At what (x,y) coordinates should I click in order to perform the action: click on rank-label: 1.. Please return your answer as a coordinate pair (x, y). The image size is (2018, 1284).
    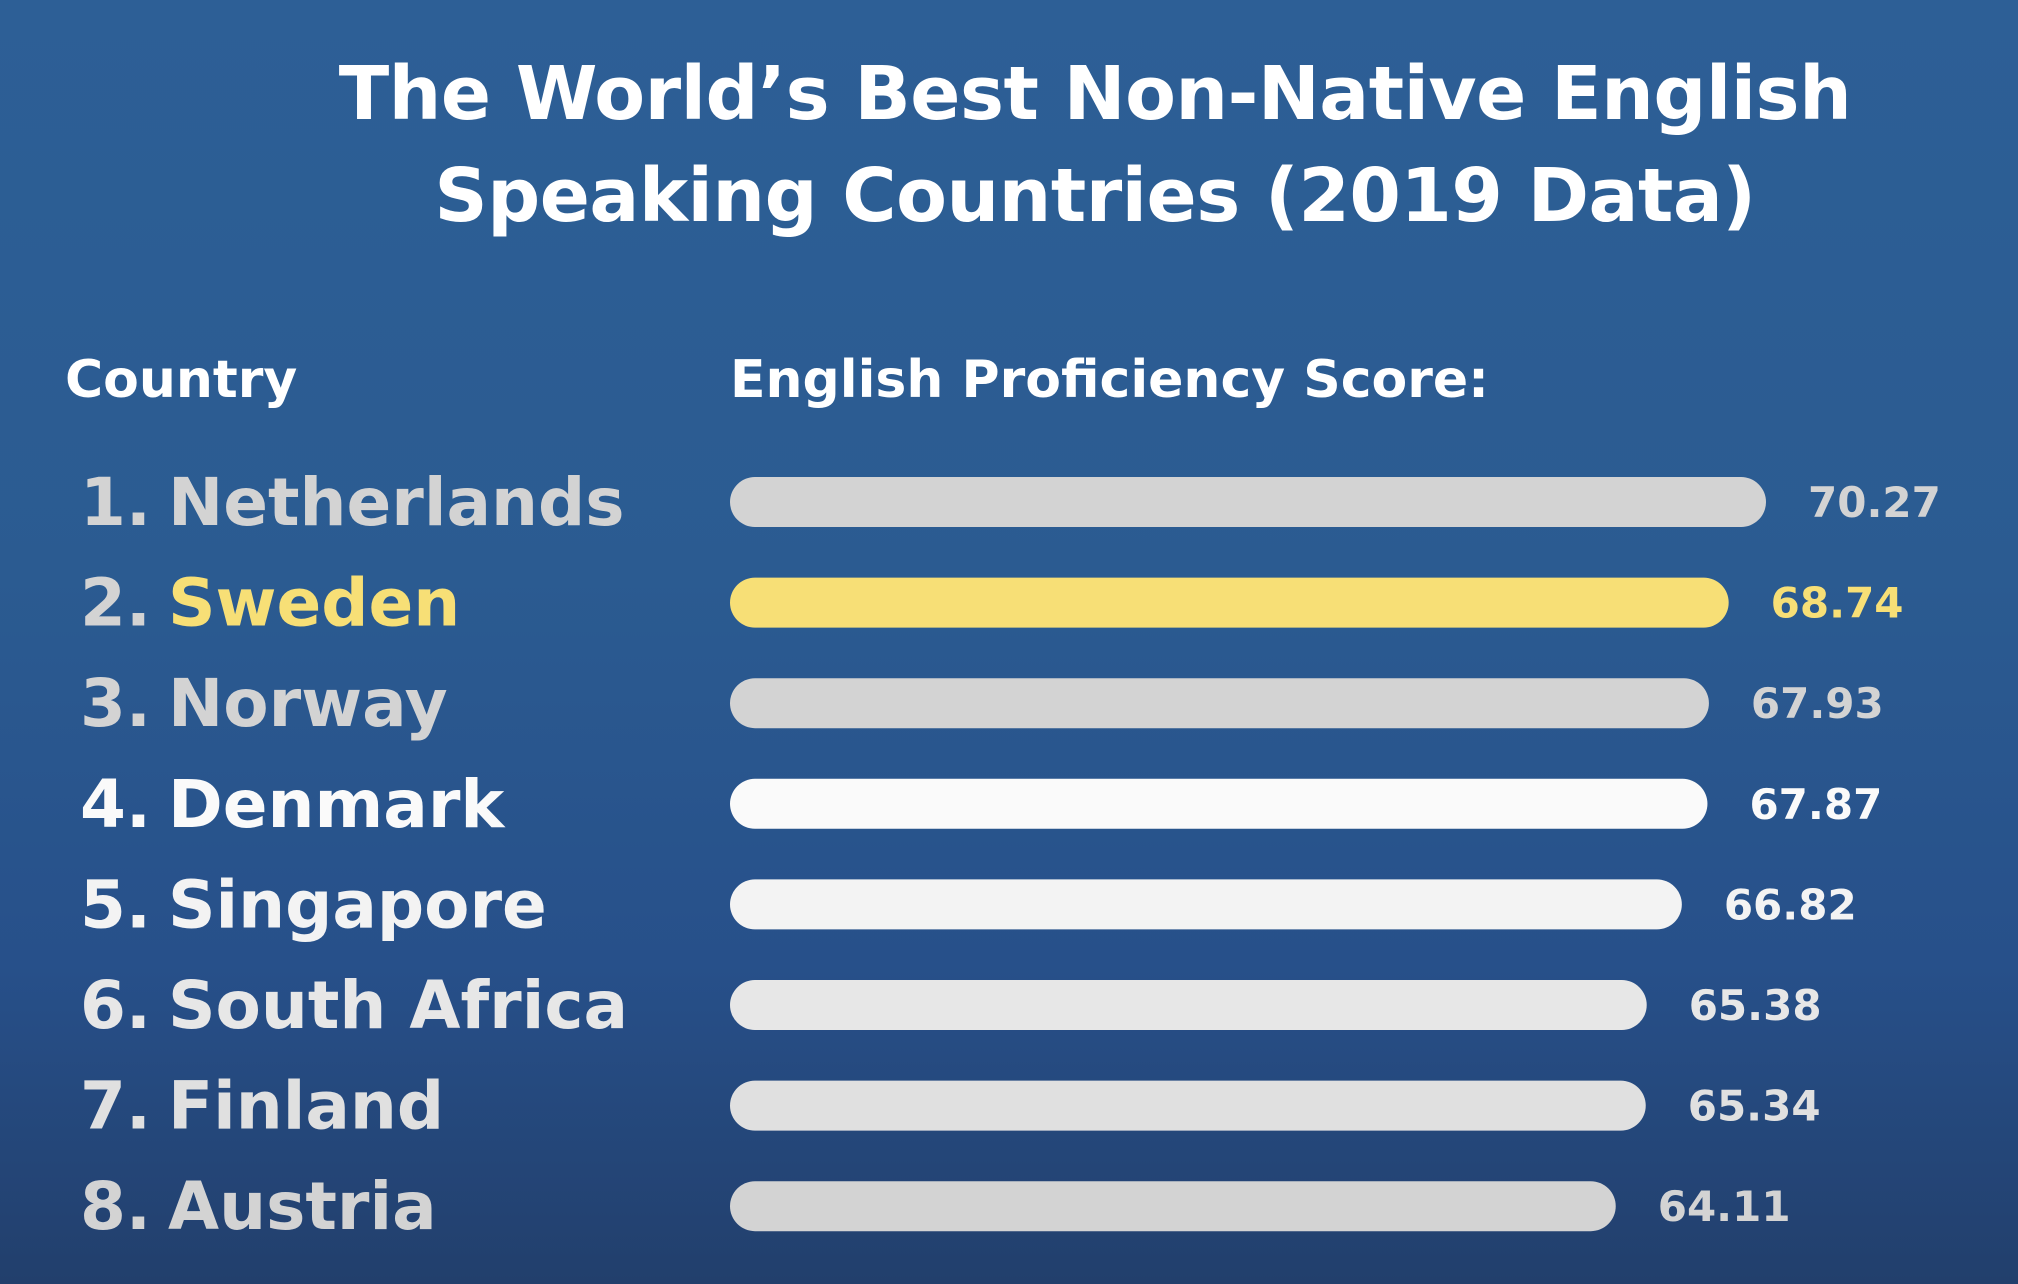
    Looking at the image, I should click on (115, 502).